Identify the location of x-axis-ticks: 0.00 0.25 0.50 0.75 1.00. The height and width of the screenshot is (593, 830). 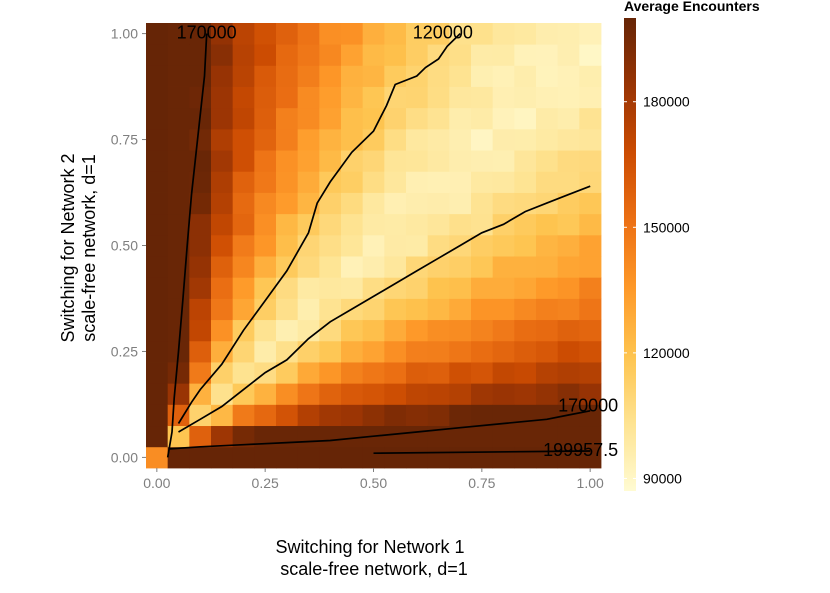
(373, 479).